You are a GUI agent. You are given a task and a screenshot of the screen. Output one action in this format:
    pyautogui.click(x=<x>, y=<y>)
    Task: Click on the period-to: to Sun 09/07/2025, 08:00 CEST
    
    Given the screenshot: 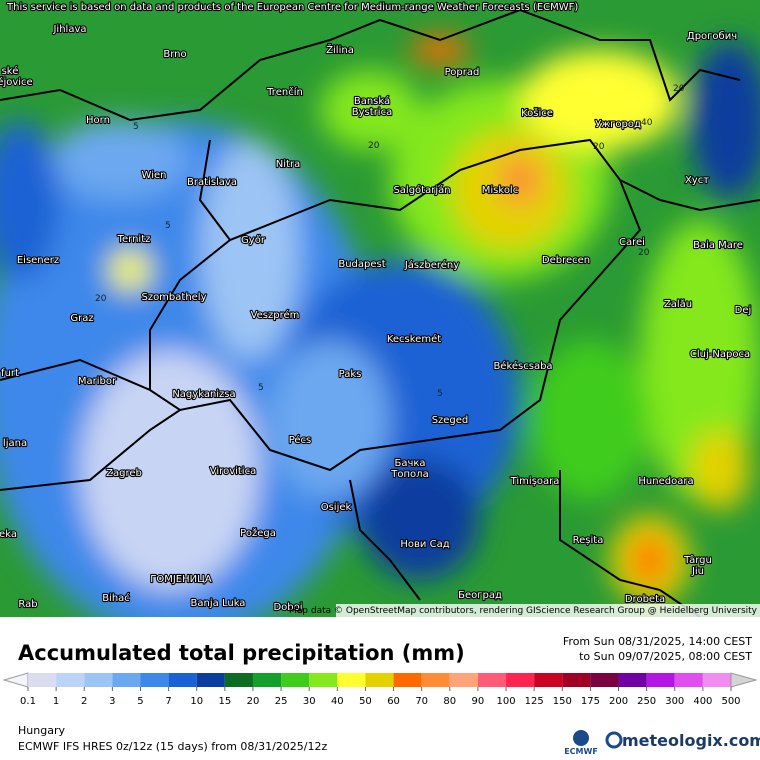 What is the action you would take?
    pyautogui.click(x=665, y=656)
    